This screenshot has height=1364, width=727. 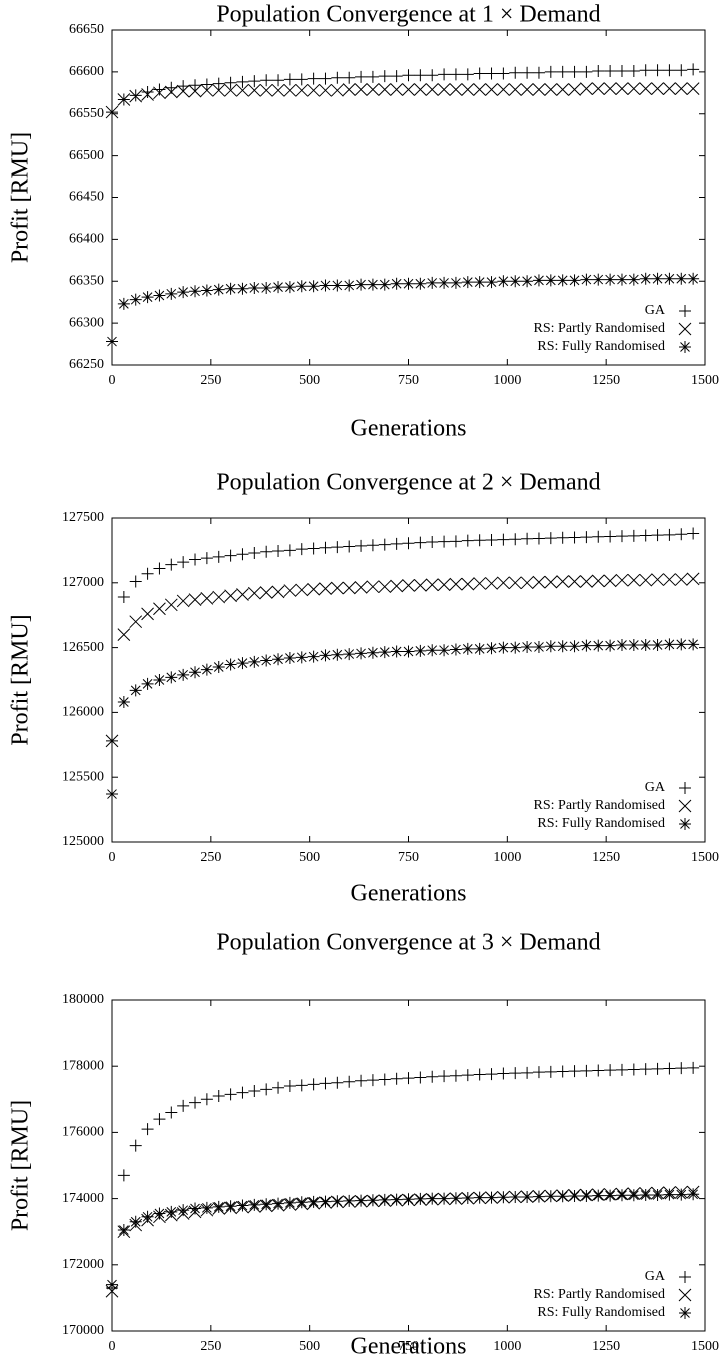 I want to click on y-tick-label: 66500, so click(x=86, y=155).